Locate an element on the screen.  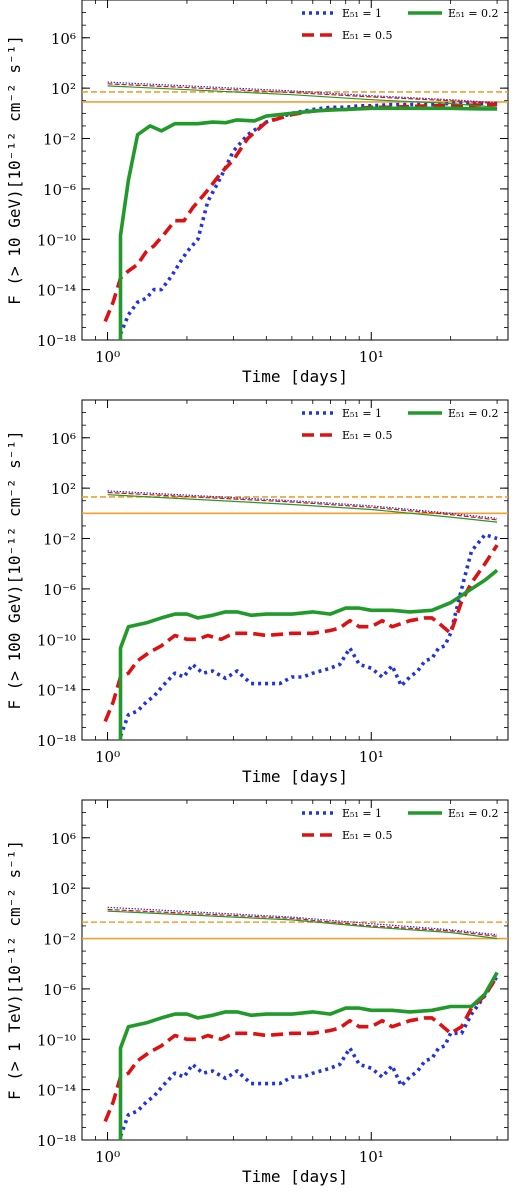
y-axis-label: F (> 10 GeV)[10⁻¹² cm⁻² s⁻¹] is located at coordinates (14, 170).